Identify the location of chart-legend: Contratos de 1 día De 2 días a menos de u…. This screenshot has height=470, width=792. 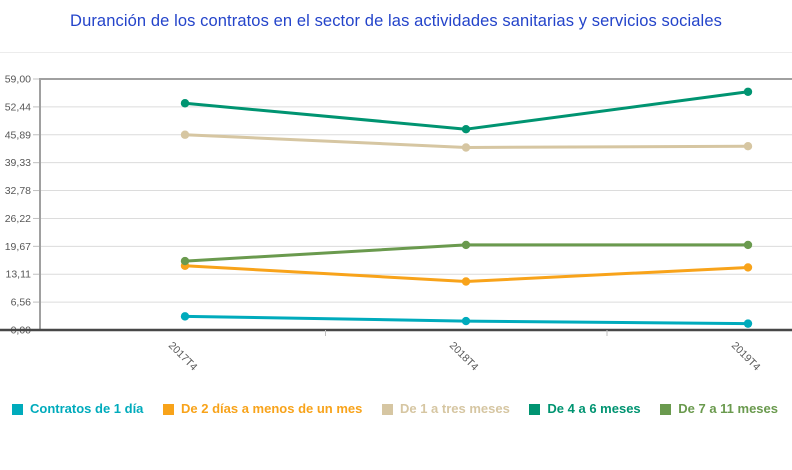
(396, 409).